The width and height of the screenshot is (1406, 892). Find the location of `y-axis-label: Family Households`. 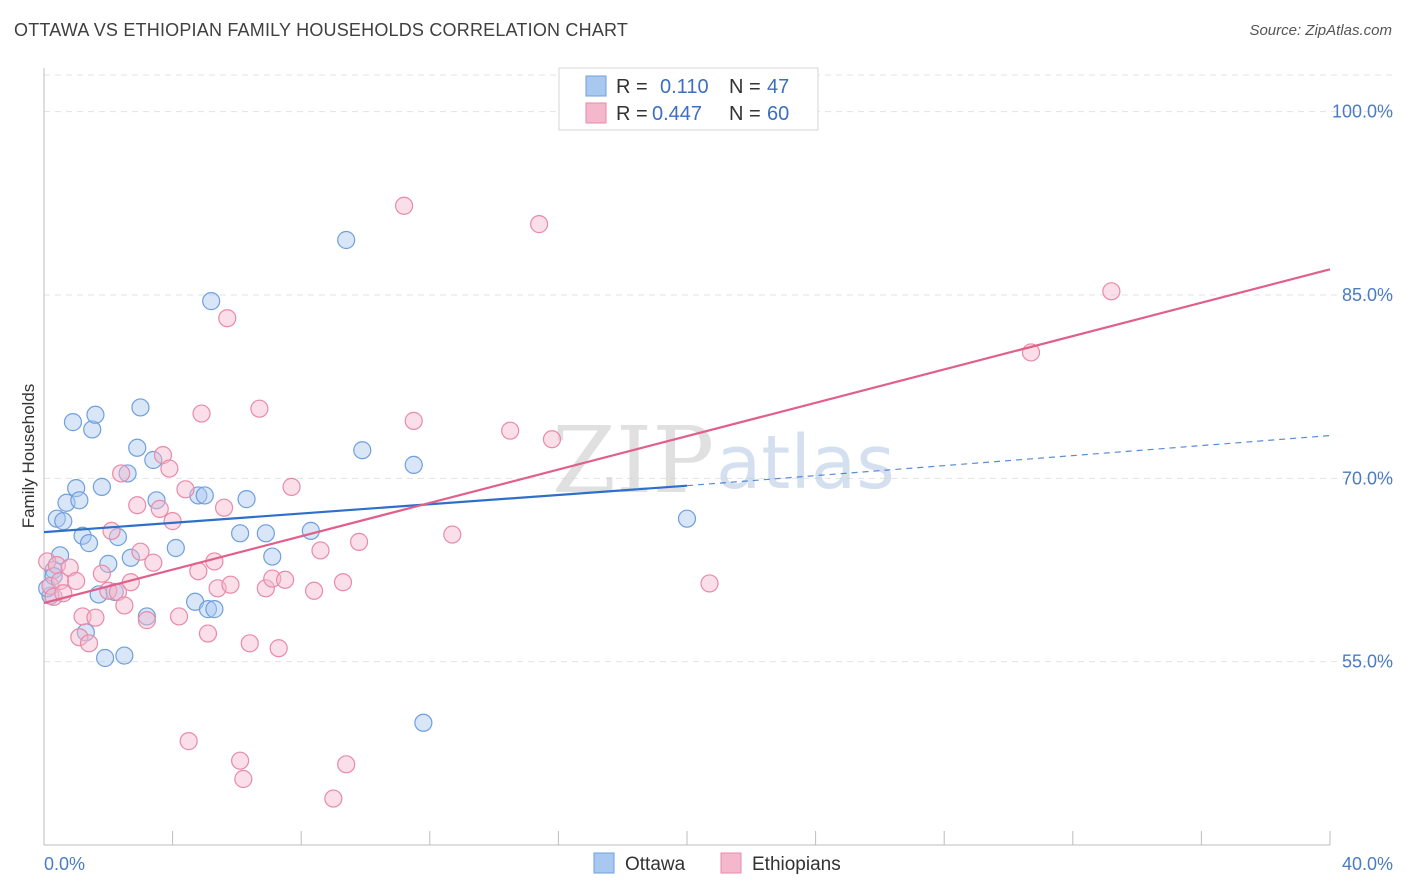

y-axis-label: Family Households is located at coordinates (28, 456).